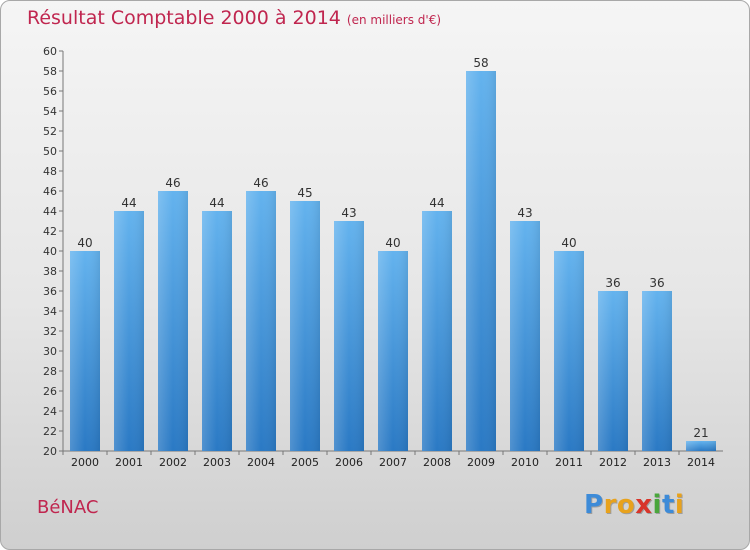  I want to click on y-tick-label: 20, so click(50, 451).